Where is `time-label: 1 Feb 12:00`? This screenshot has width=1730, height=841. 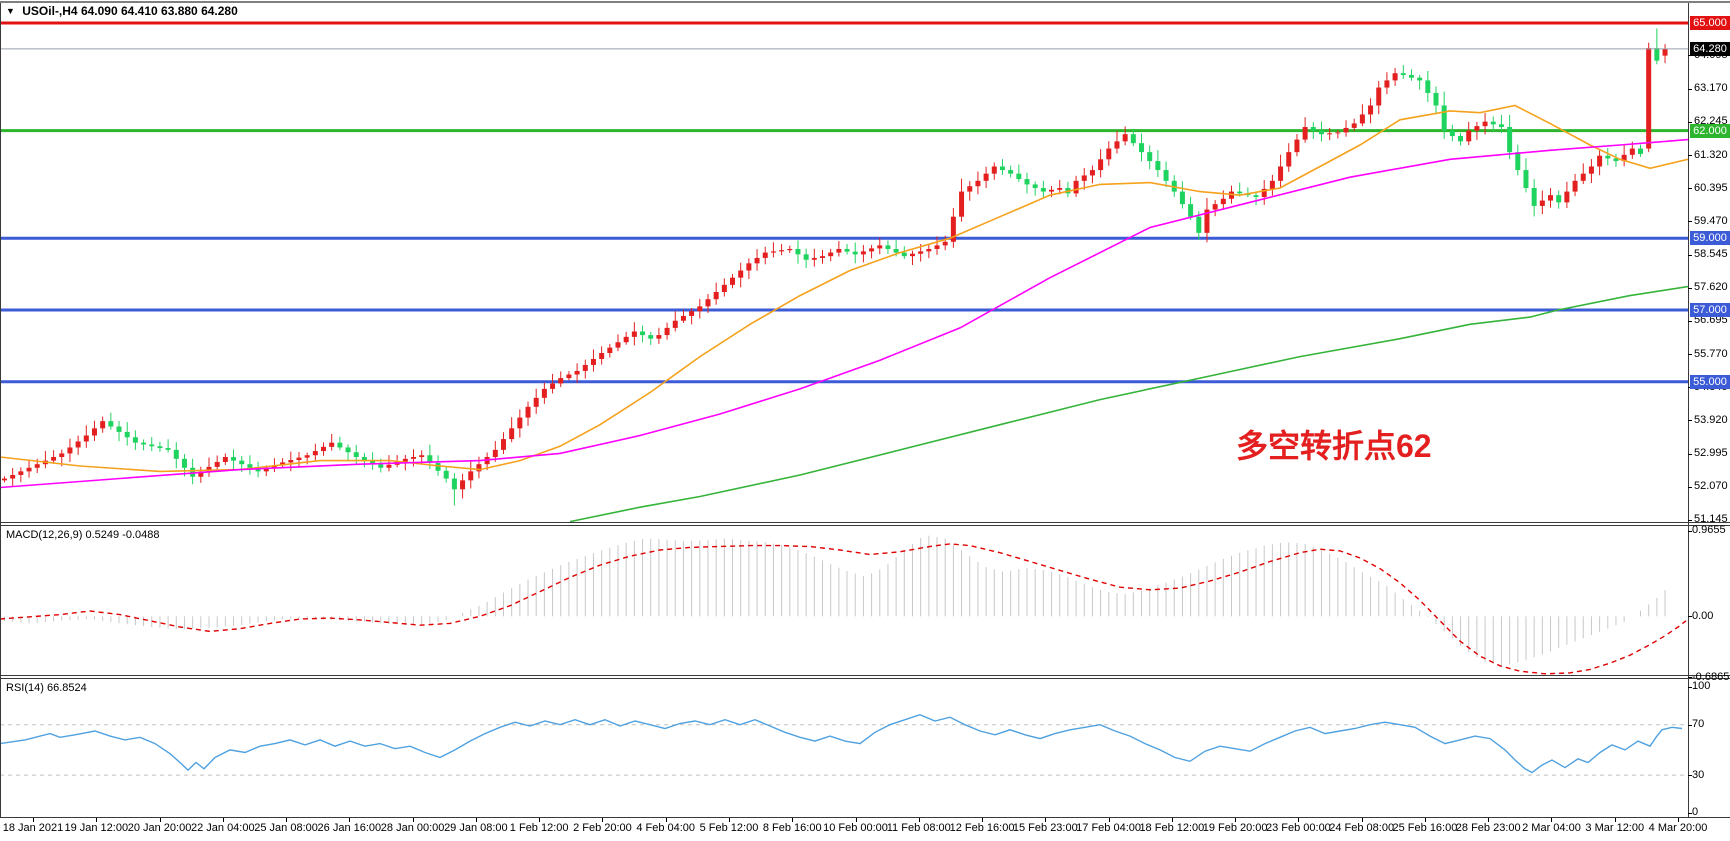 time-label: 1 Feb 12:00 is located at coordinates (539, 828).